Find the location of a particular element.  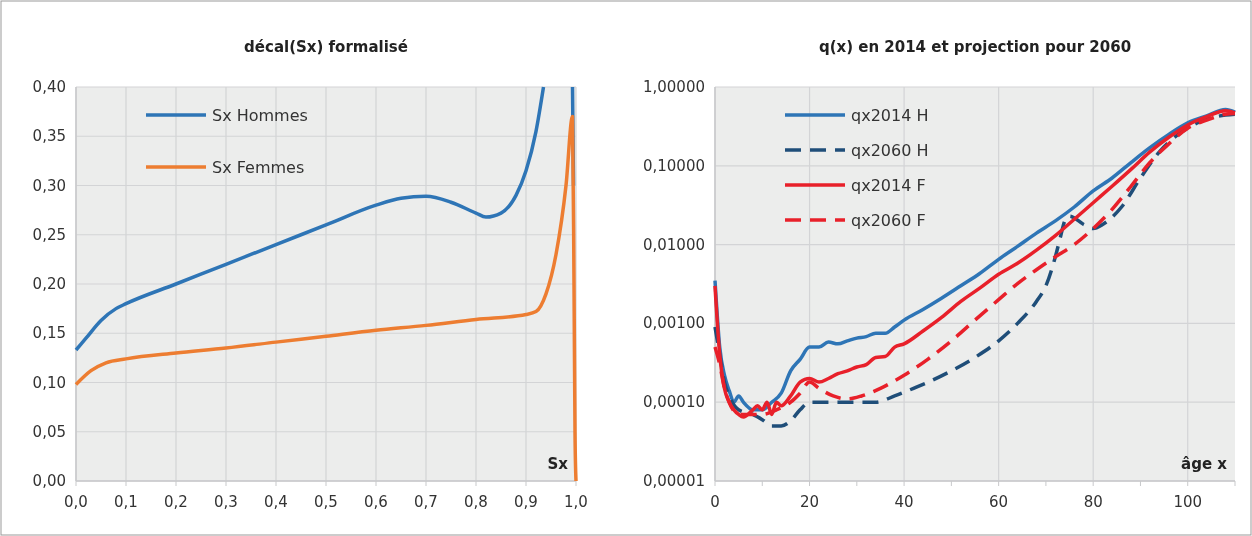

x-tick-label: 0,0 is located at coordinates (76, 502).